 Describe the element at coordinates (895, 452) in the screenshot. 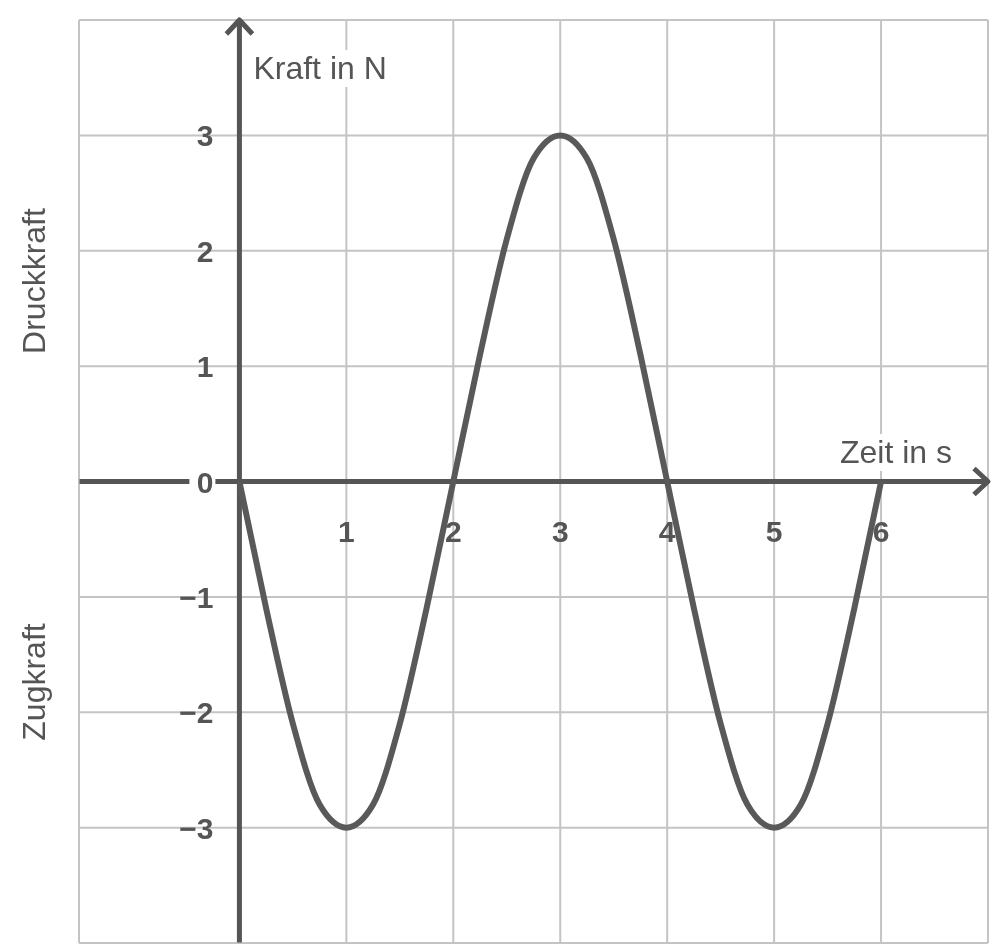

I see `x-axis-title: Zeit in s` at that location.